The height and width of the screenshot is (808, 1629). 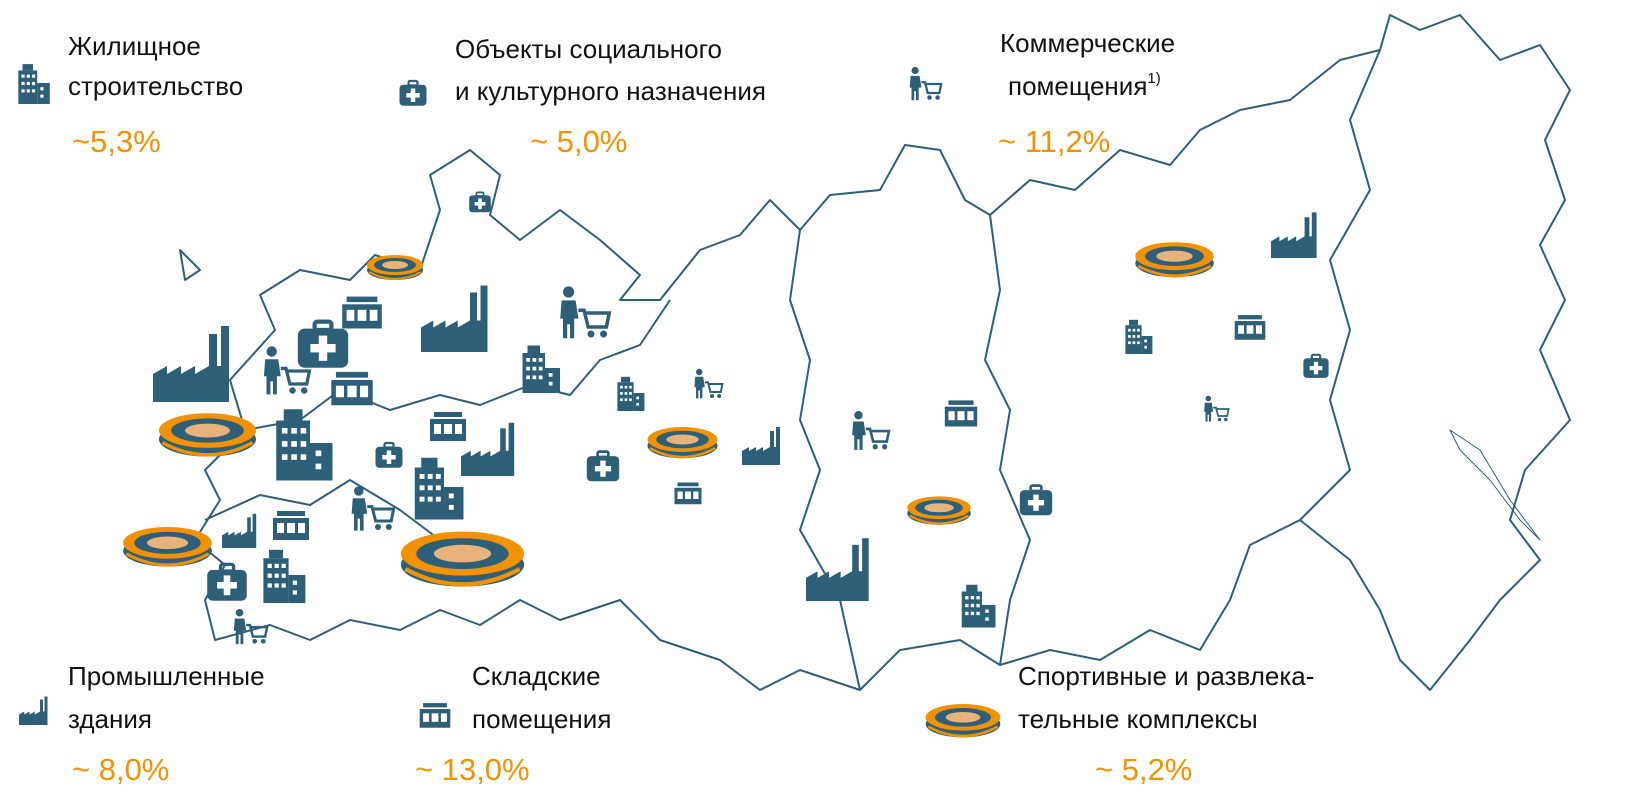 What do you see at coordinates (541, 719) in the screenshot?
I see `label-line: помещения` at bounding box center [541, 719].